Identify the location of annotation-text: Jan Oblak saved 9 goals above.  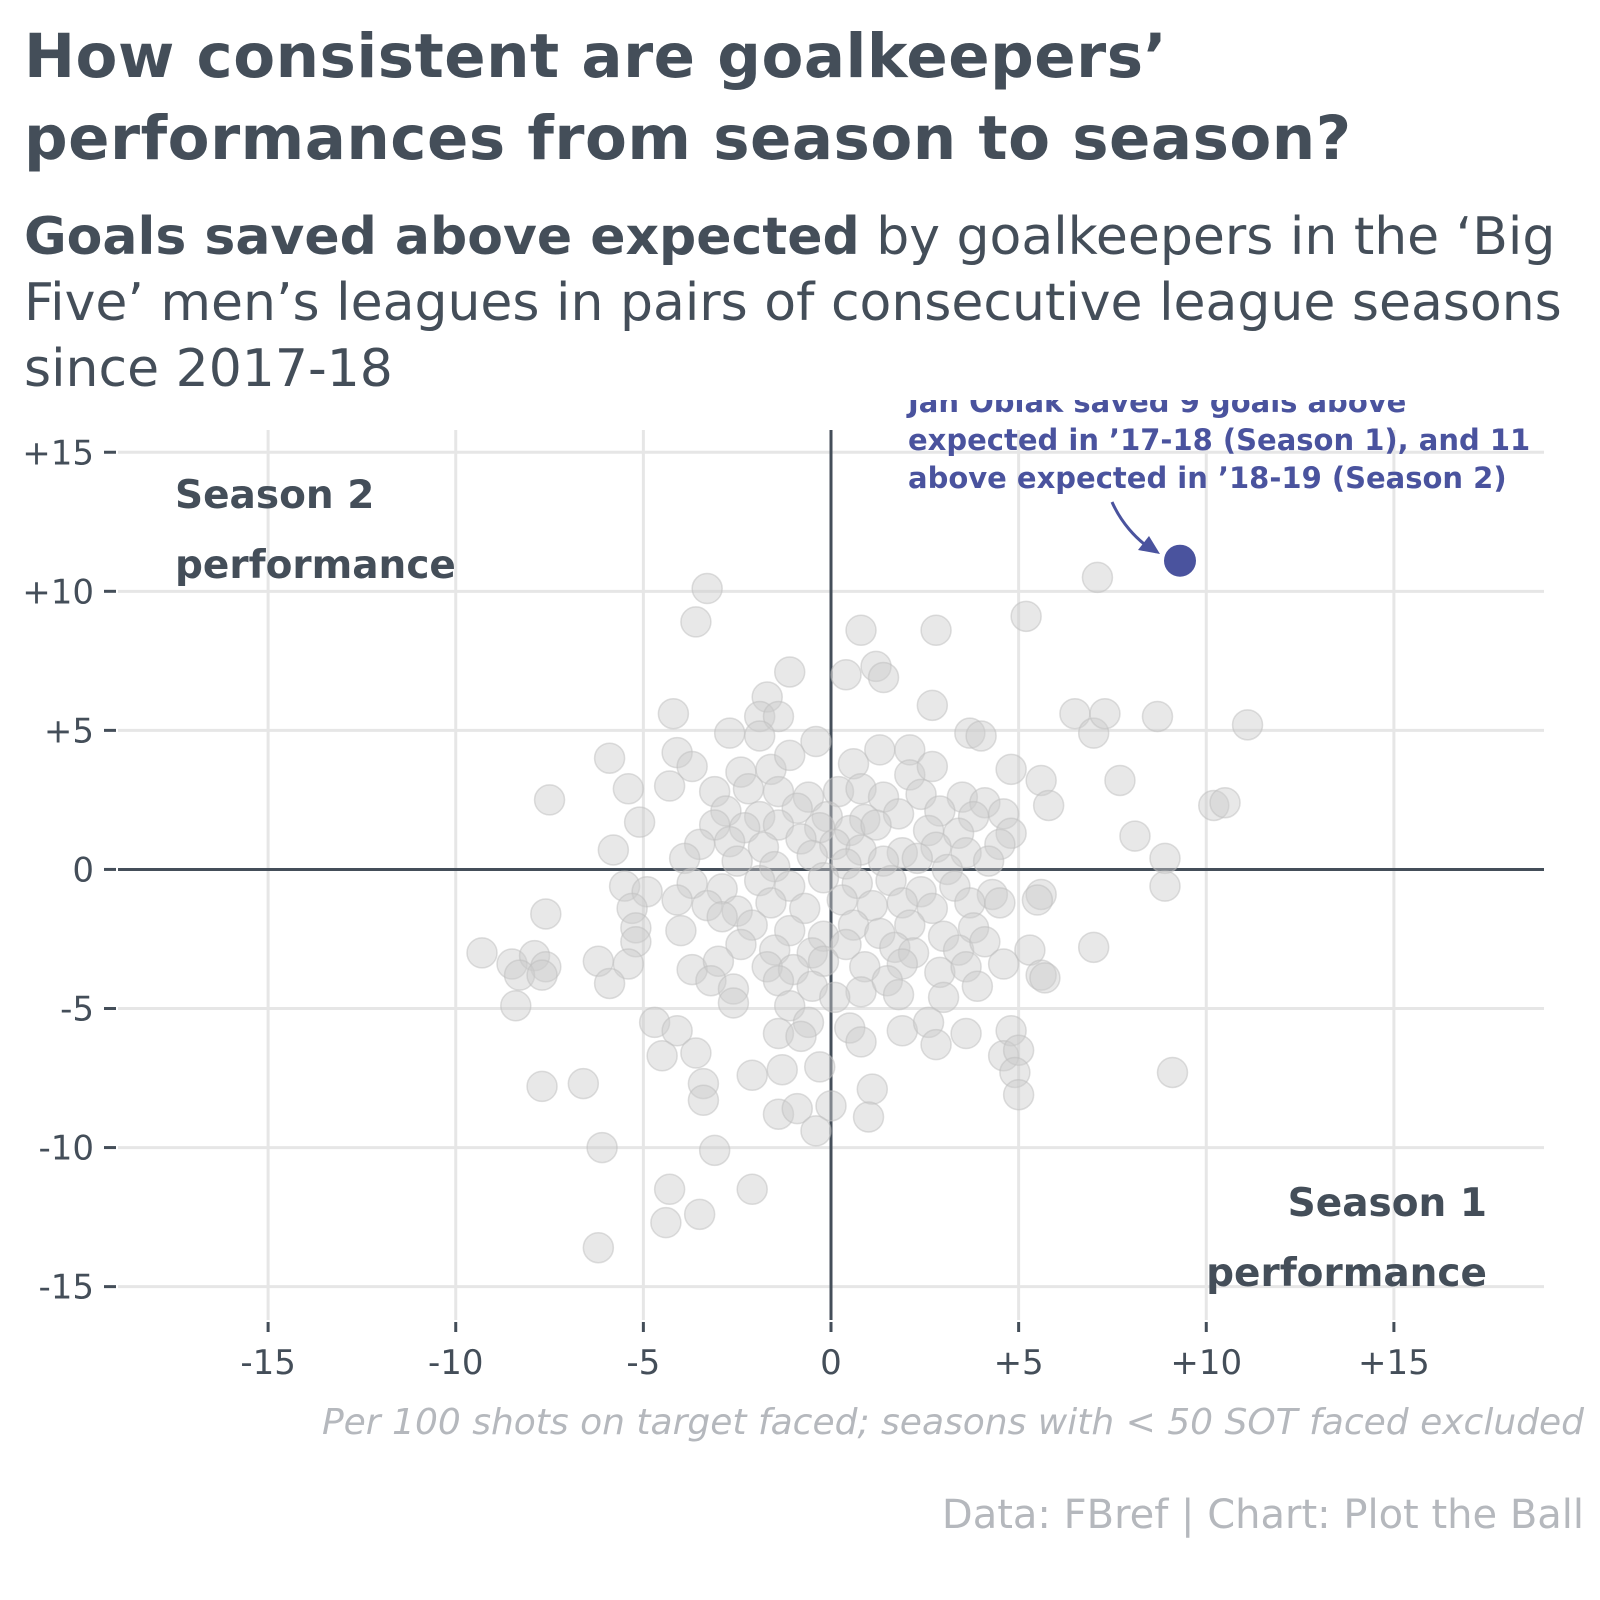
(1156, 409).